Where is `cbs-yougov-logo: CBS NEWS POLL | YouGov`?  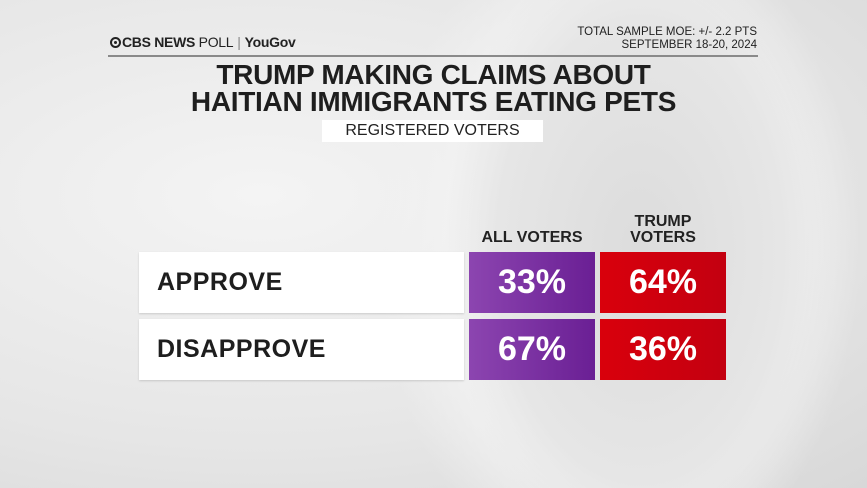
cbs-yougov-logo: CBS NEWS POLL | YouGov is located at coordinates (203, 42).